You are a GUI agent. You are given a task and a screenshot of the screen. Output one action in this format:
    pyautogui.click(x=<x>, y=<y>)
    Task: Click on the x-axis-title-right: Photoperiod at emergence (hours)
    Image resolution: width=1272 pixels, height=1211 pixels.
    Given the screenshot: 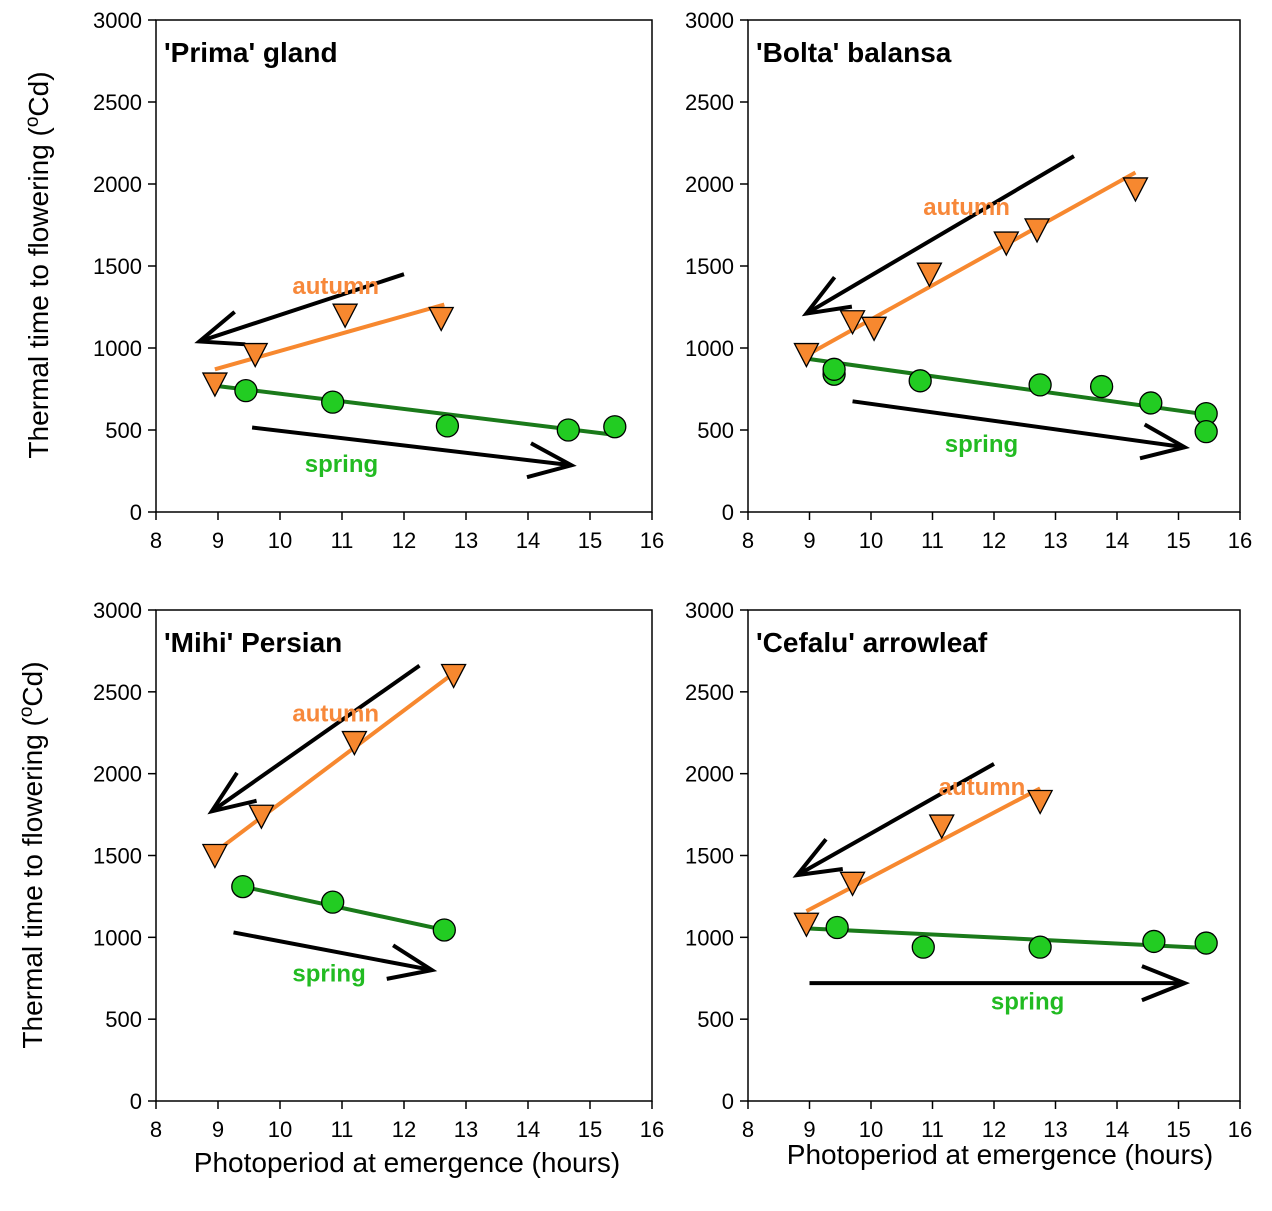 What is the action you would take?
    pyautogui.click(x=1000, y=1154)
    